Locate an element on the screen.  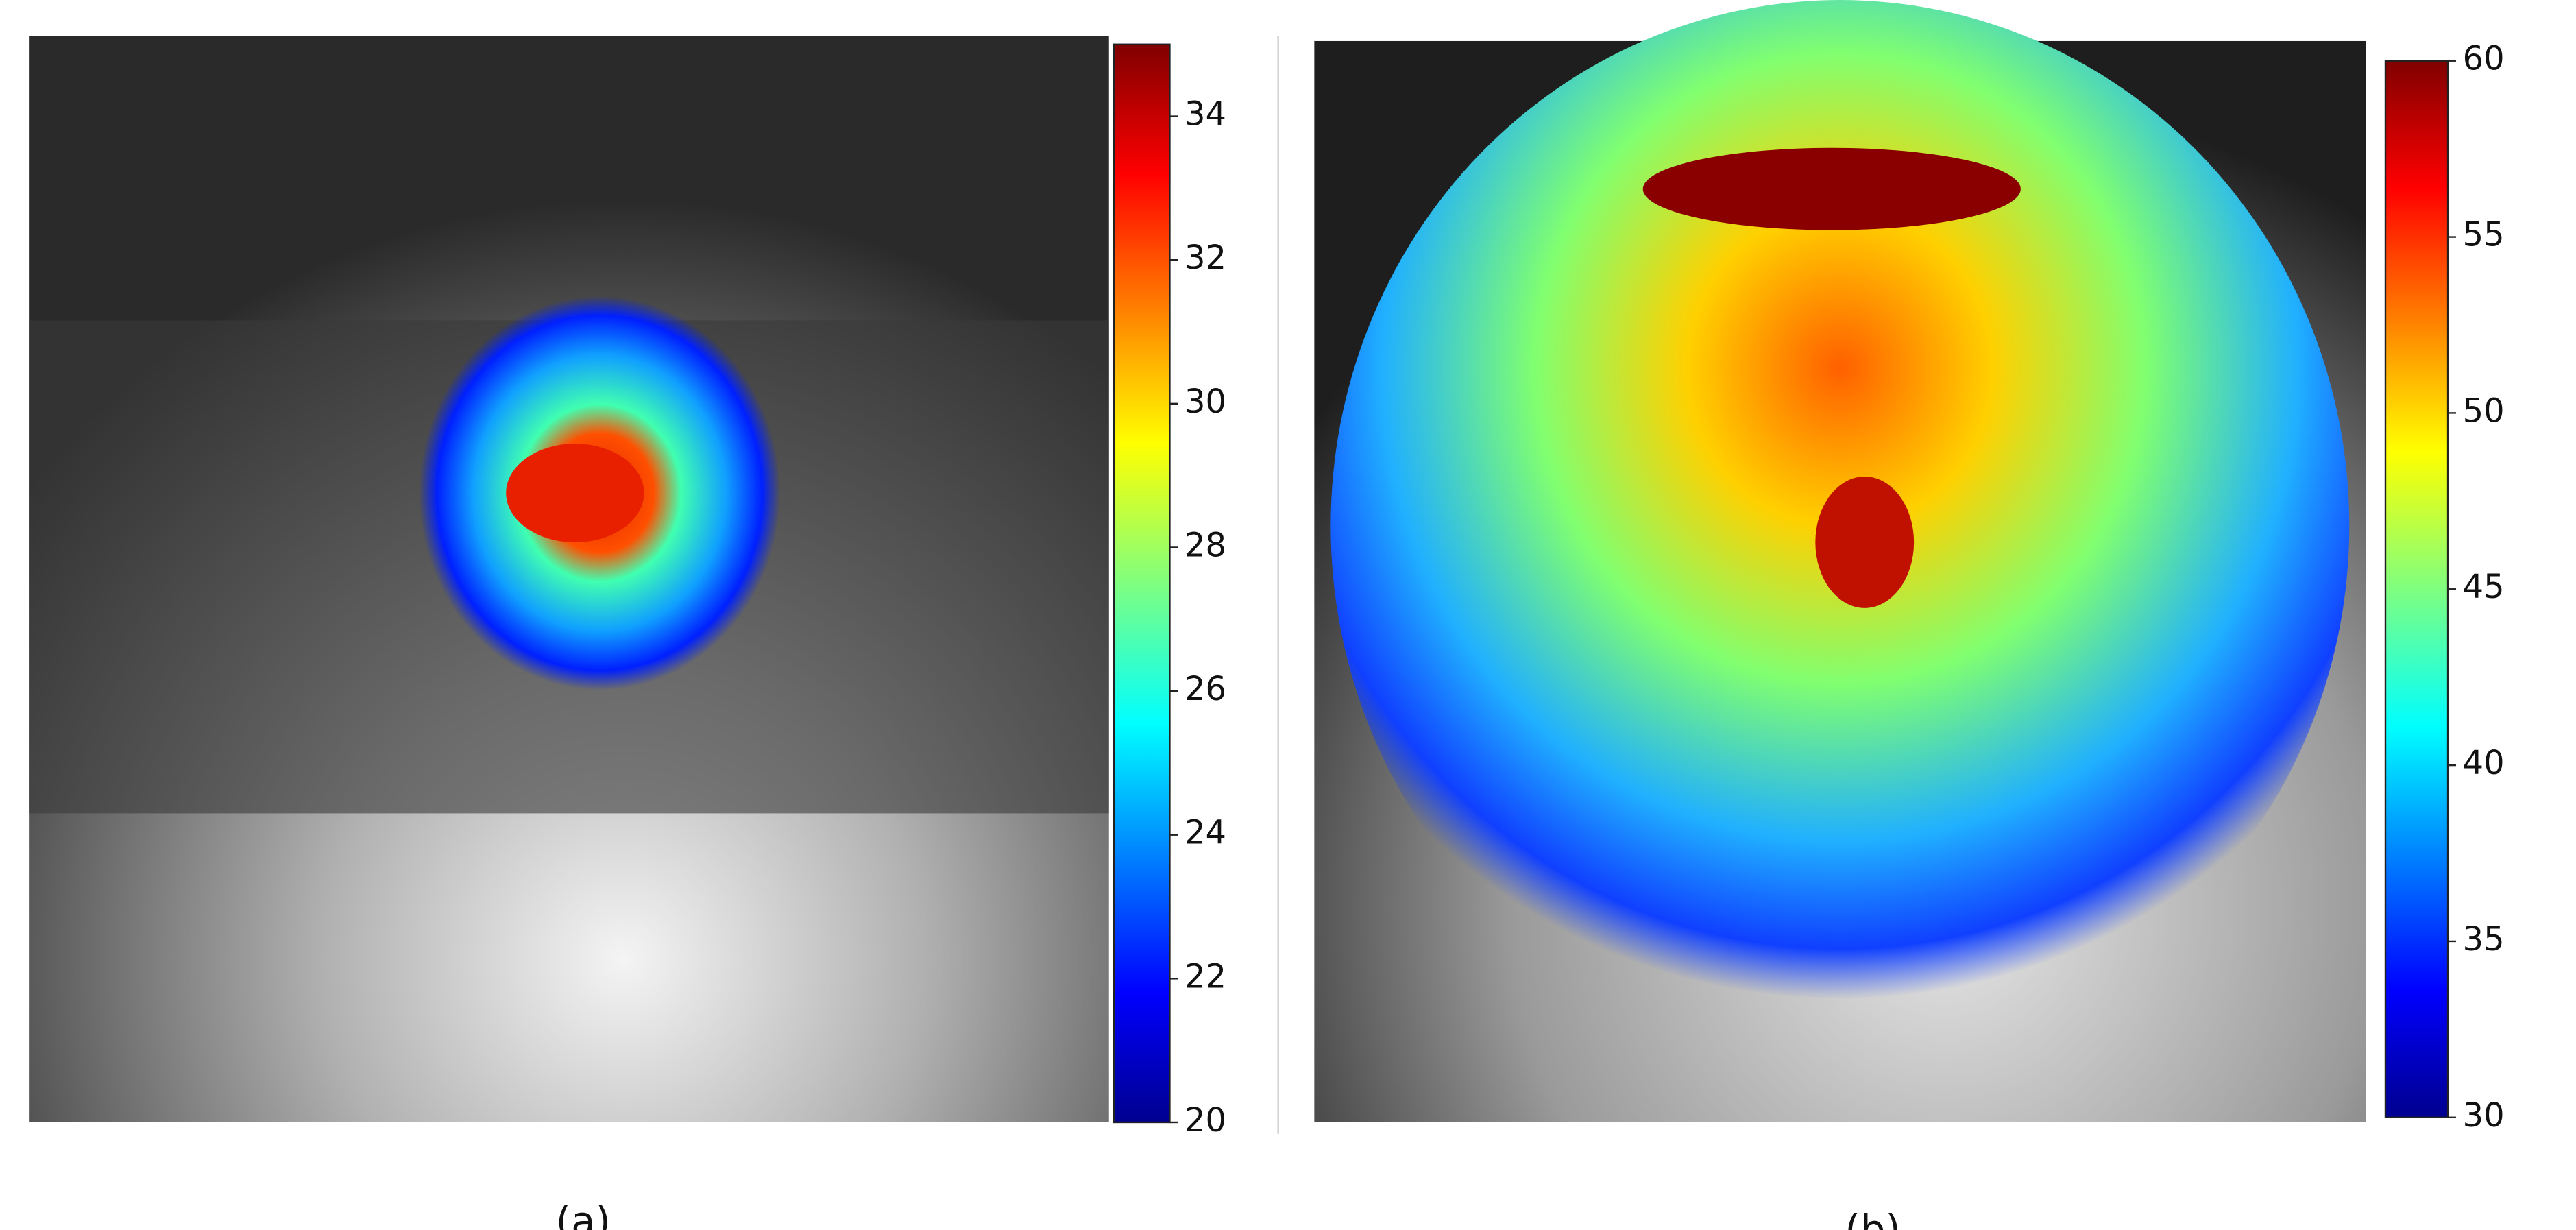
colorbar-tick-label: 45 is located at coordinates (2484, 587).